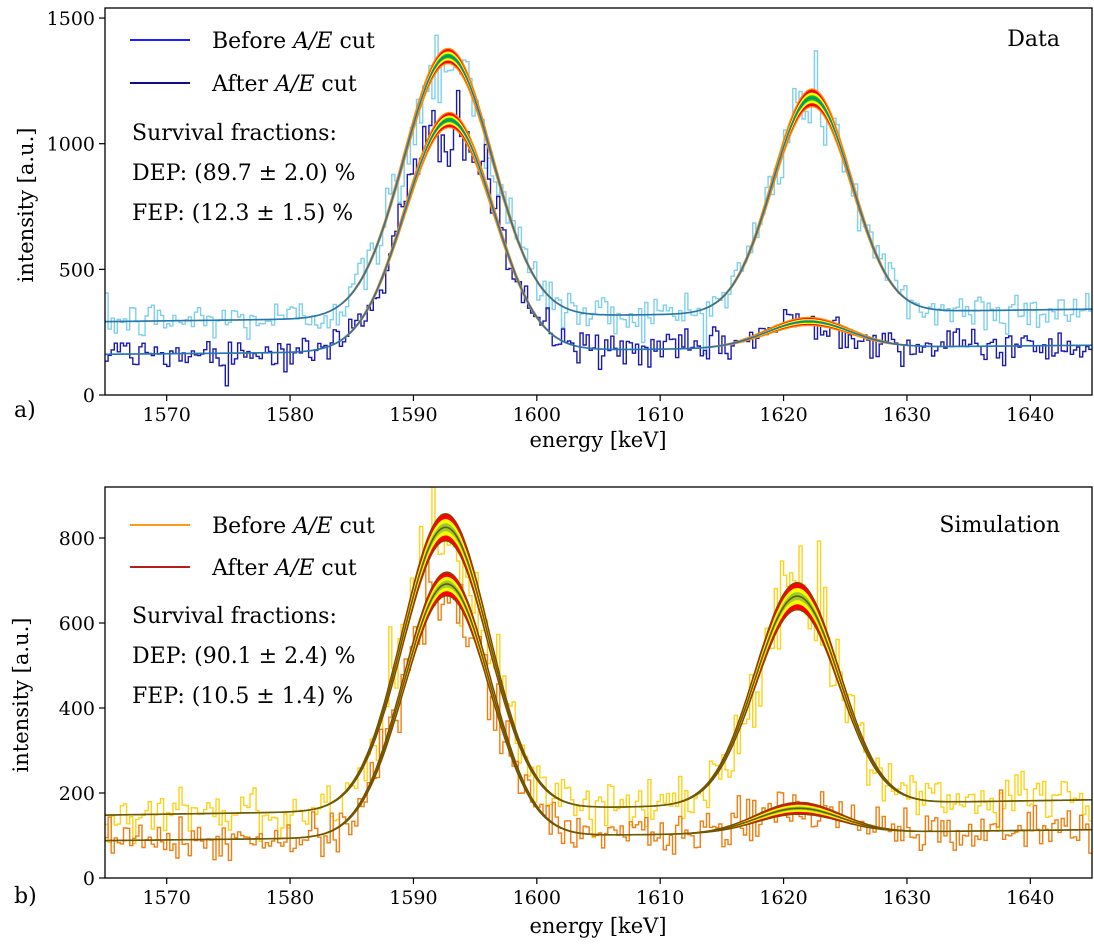 The image size is (1094, 947). What do you see at coordinates (26, 205) in the screenshot?
I see `panel-a-ylabel: intensity [a.u.]` at bounding box center [26, 205].